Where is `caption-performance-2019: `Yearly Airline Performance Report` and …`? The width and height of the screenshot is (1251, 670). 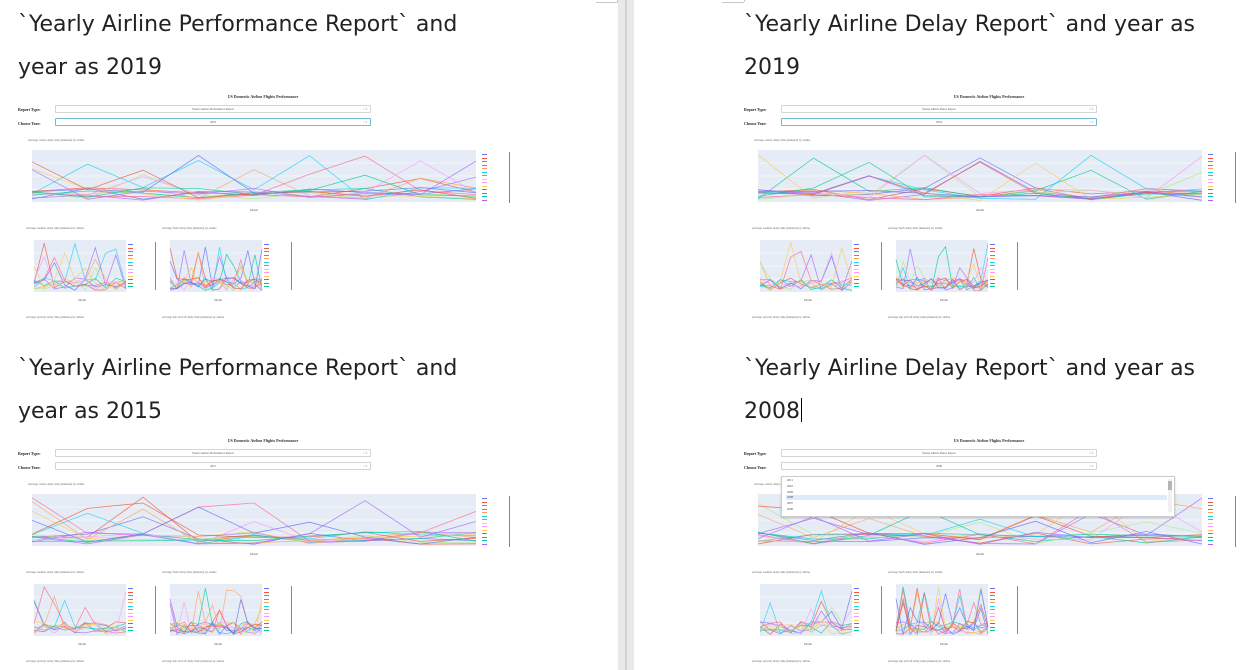 caption-performance-2019: `Yearly Airline Performance Report` and … is located at coordinates (238, 46).